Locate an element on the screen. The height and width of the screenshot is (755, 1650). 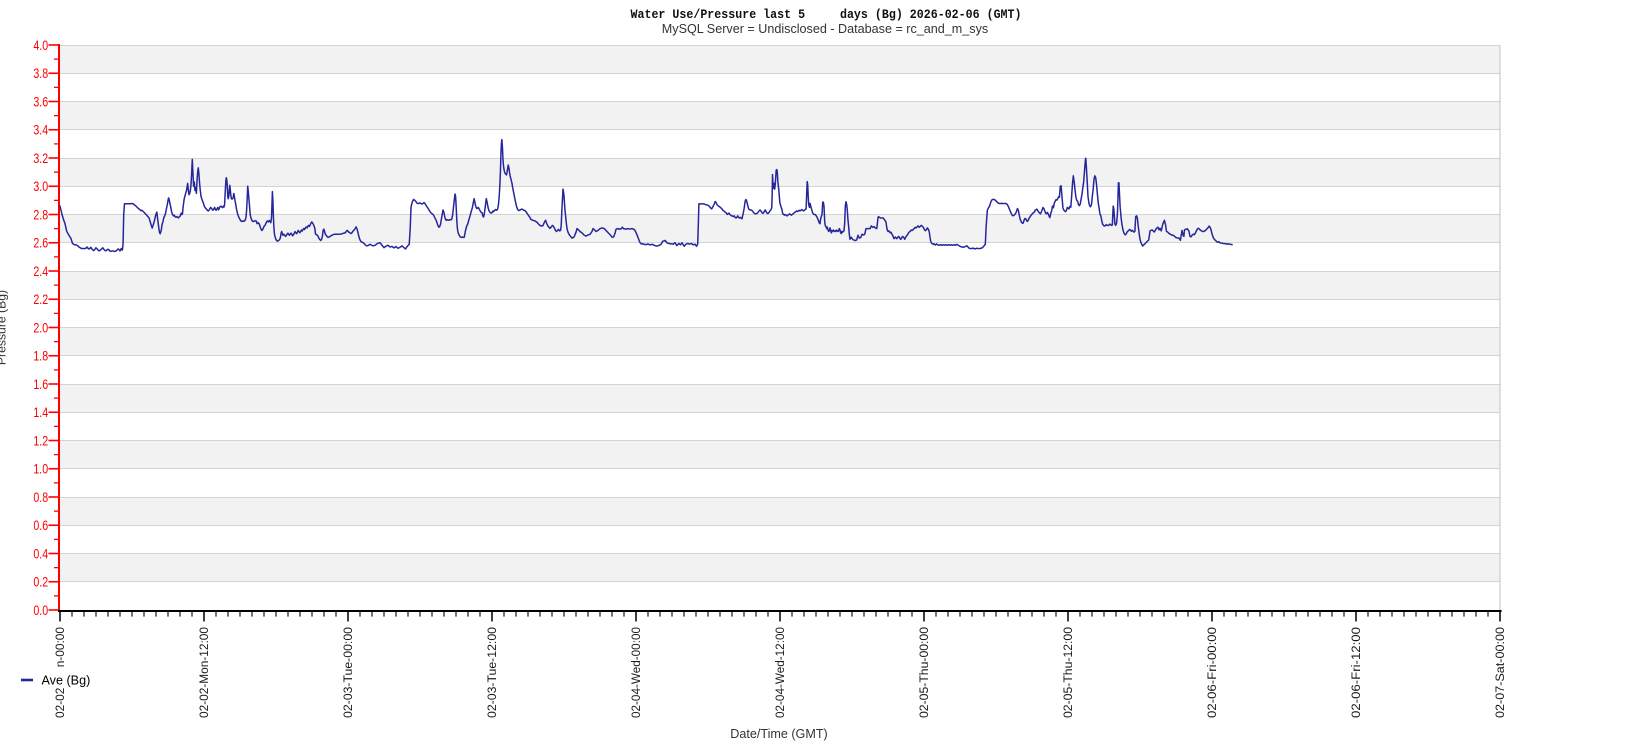
svg-text: 3.4 is located at coordinates (40, 130).